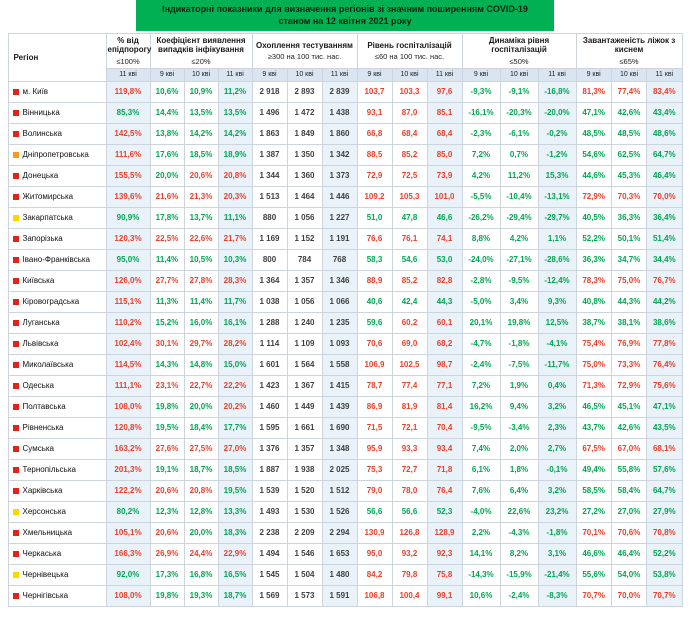  What do you see at coordinates (519, 196) in the screenshot?
I see `value-cell-dyn: -10,4%` at bounding box center [519, 196].